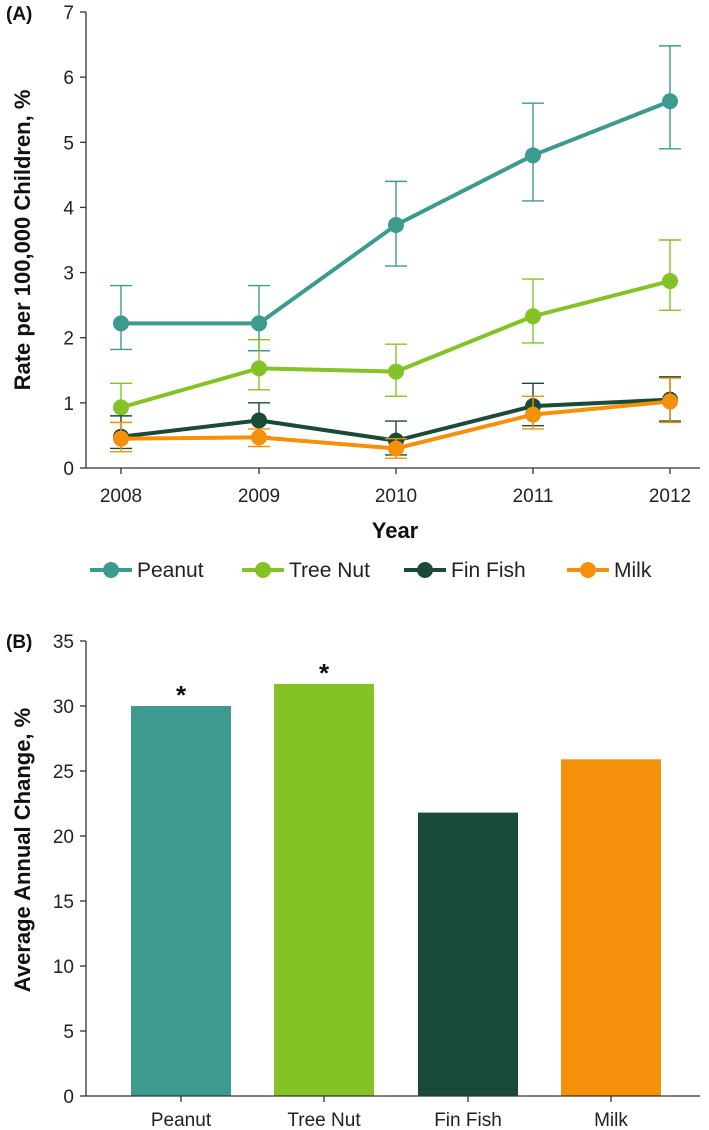 The width and height of the screenshot is (709, 1130). I want to click on panel-a-y-axis-title: Rate per 100,000 Children, %, so click(22, 240).